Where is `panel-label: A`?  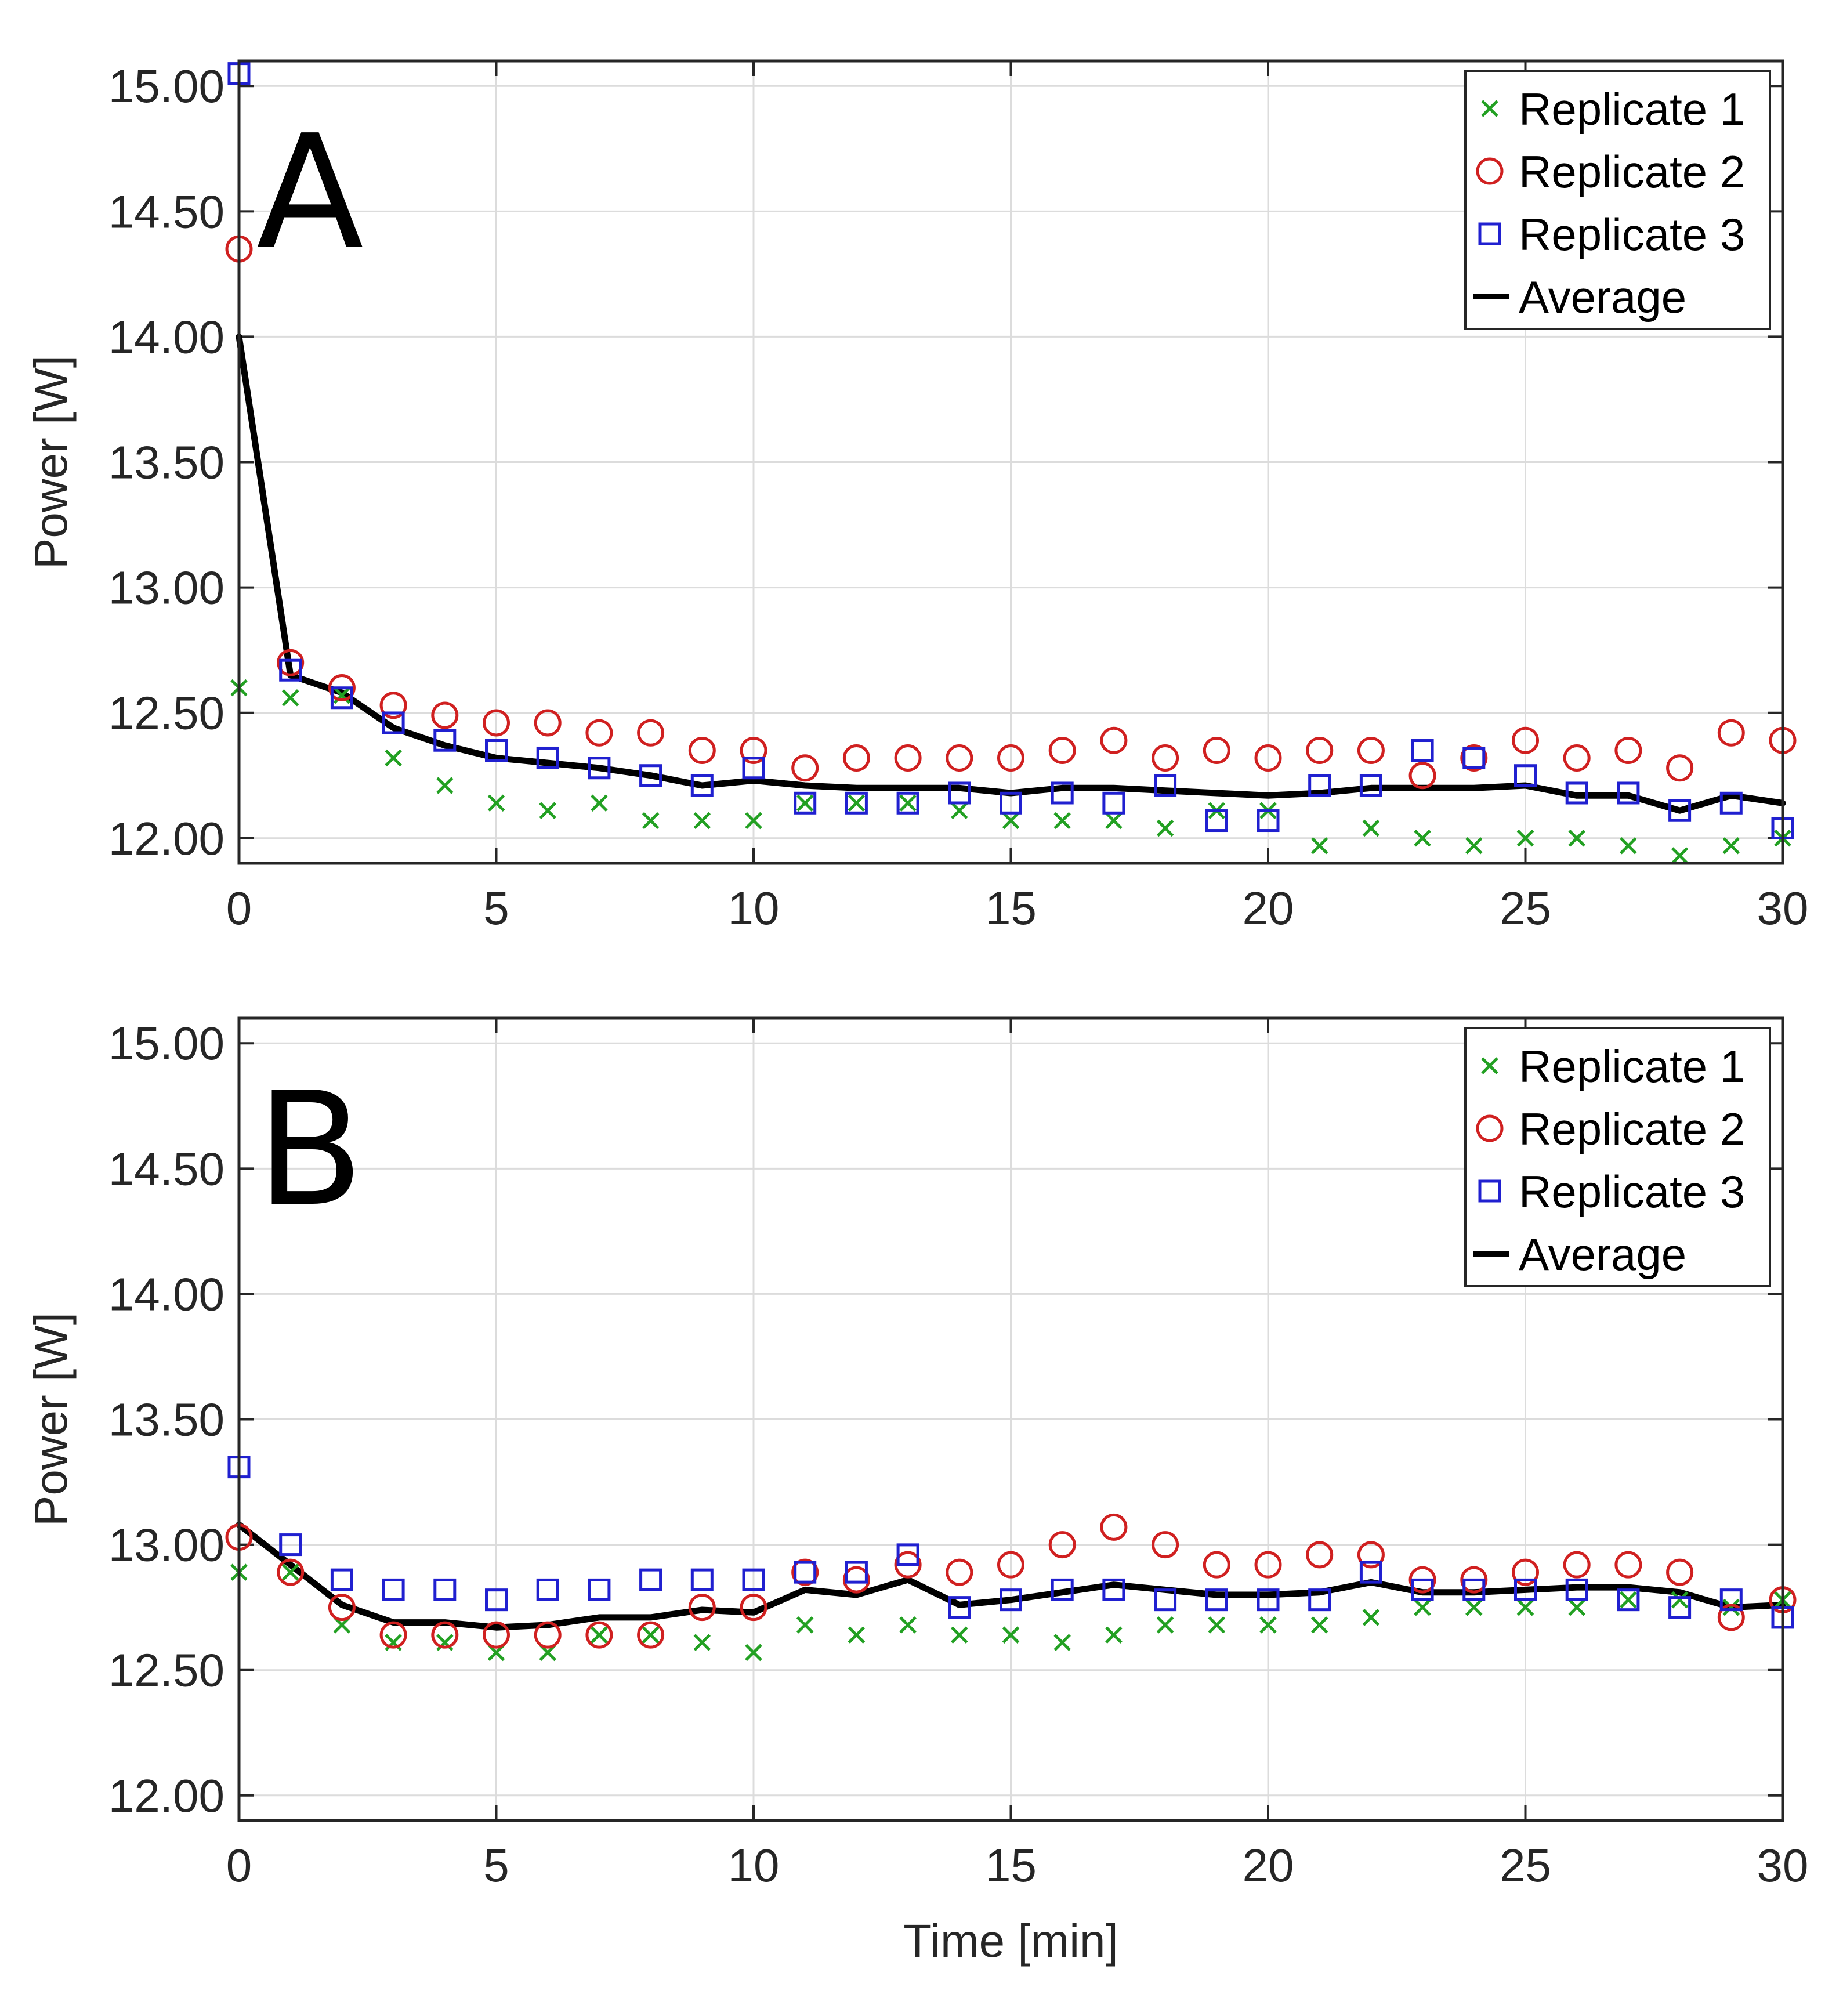
panel-label: A is located at coordinates (310, 192).